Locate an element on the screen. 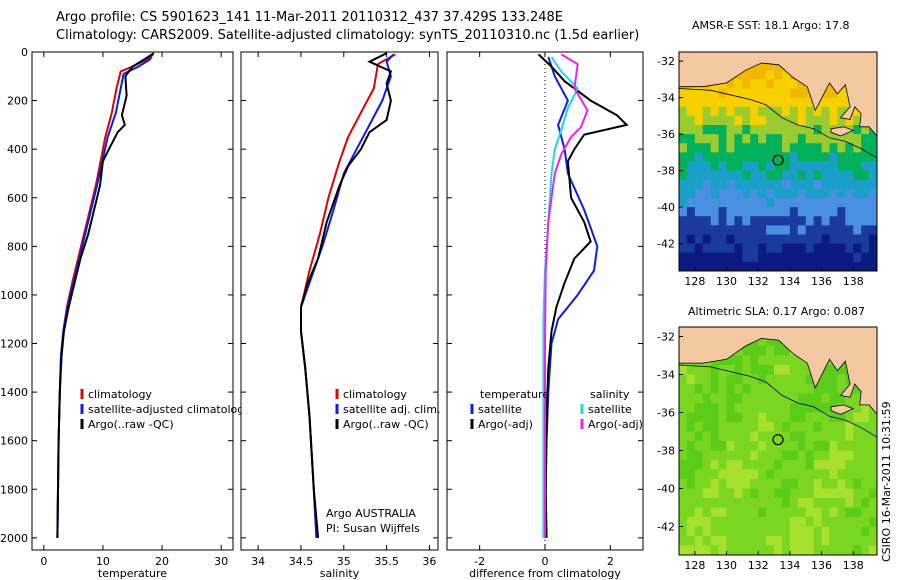 The image size is (900, 580). x-tick-label: 10 is located at coordinates (103, 561).